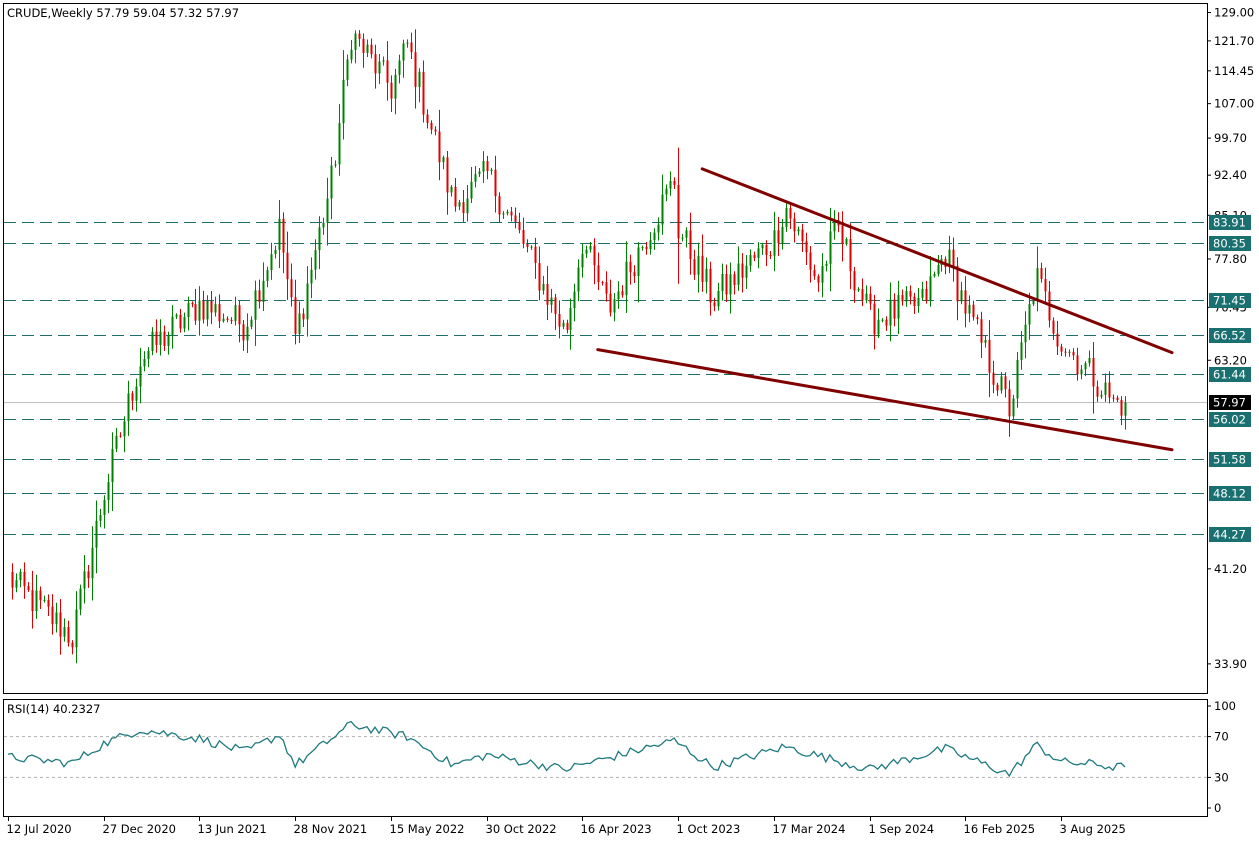  Describe the element at coordinates (1230, 335) in the screenshot. I see `level-label-66.52: 66.52` at that location.